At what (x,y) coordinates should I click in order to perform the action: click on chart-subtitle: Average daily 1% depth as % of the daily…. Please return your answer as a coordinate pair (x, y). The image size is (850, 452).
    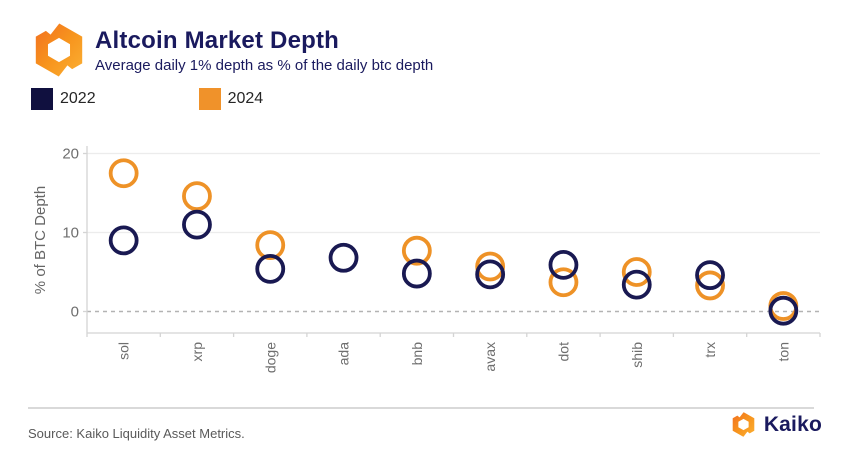
    Looking at the image, I should click on (264, 65).